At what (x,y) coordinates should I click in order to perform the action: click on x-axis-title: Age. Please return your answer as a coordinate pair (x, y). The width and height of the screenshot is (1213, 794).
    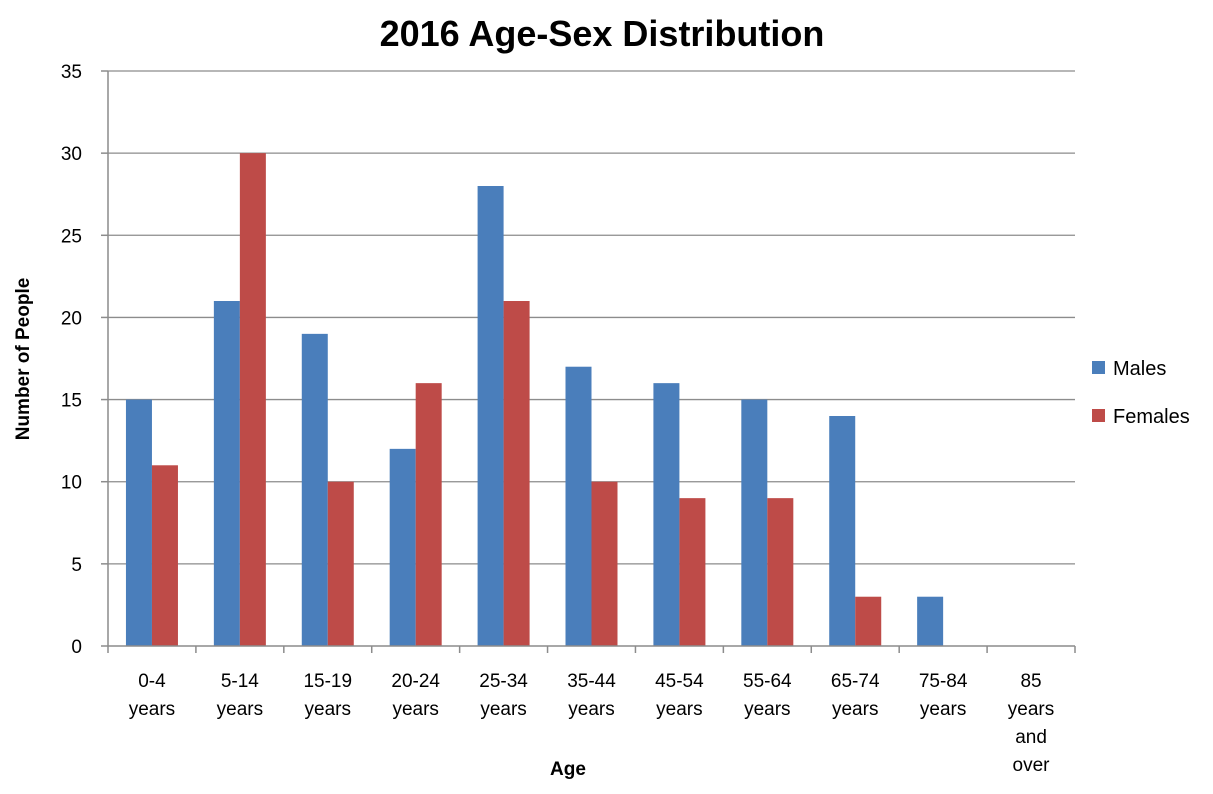
    Looking at the image, I should click on (568, 769).